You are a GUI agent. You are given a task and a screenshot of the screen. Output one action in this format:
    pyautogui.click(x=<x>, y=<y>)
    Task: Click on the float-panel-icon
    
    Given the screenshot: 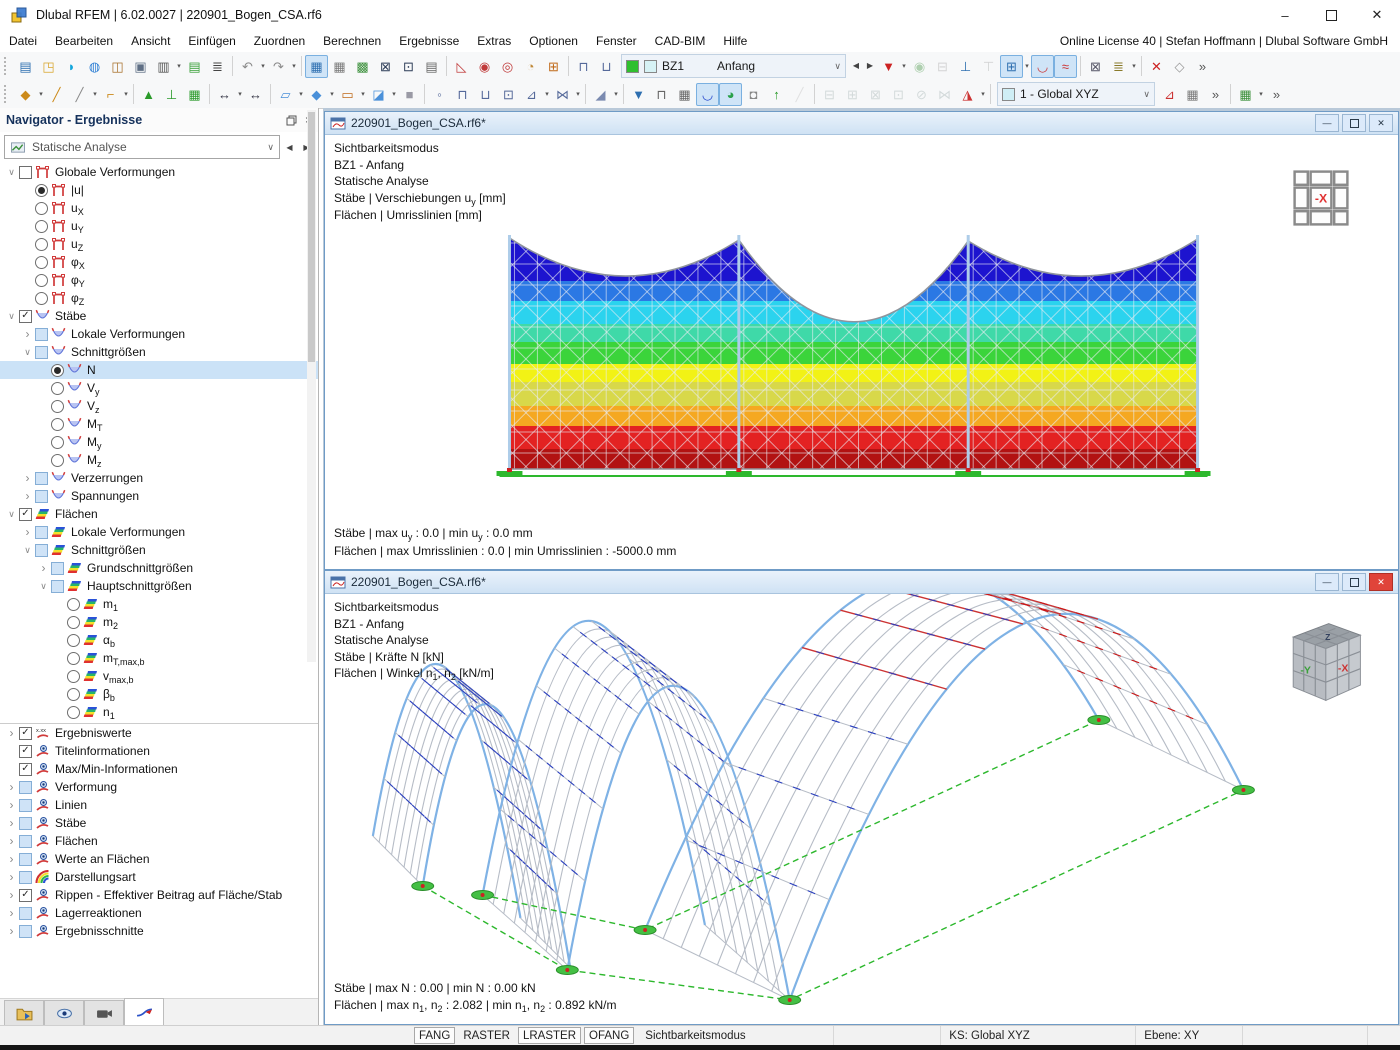 What is the action you would take?
    pyautogui.click(x=291, y=120)
    